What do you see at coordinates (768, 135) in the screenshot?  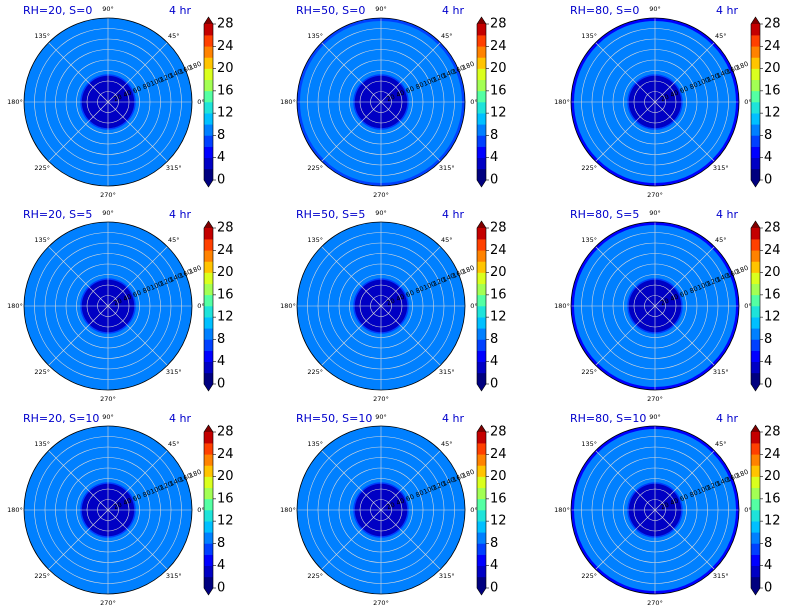 I see `colorbar-tick-label: 8` at bounding box center [768, 135].